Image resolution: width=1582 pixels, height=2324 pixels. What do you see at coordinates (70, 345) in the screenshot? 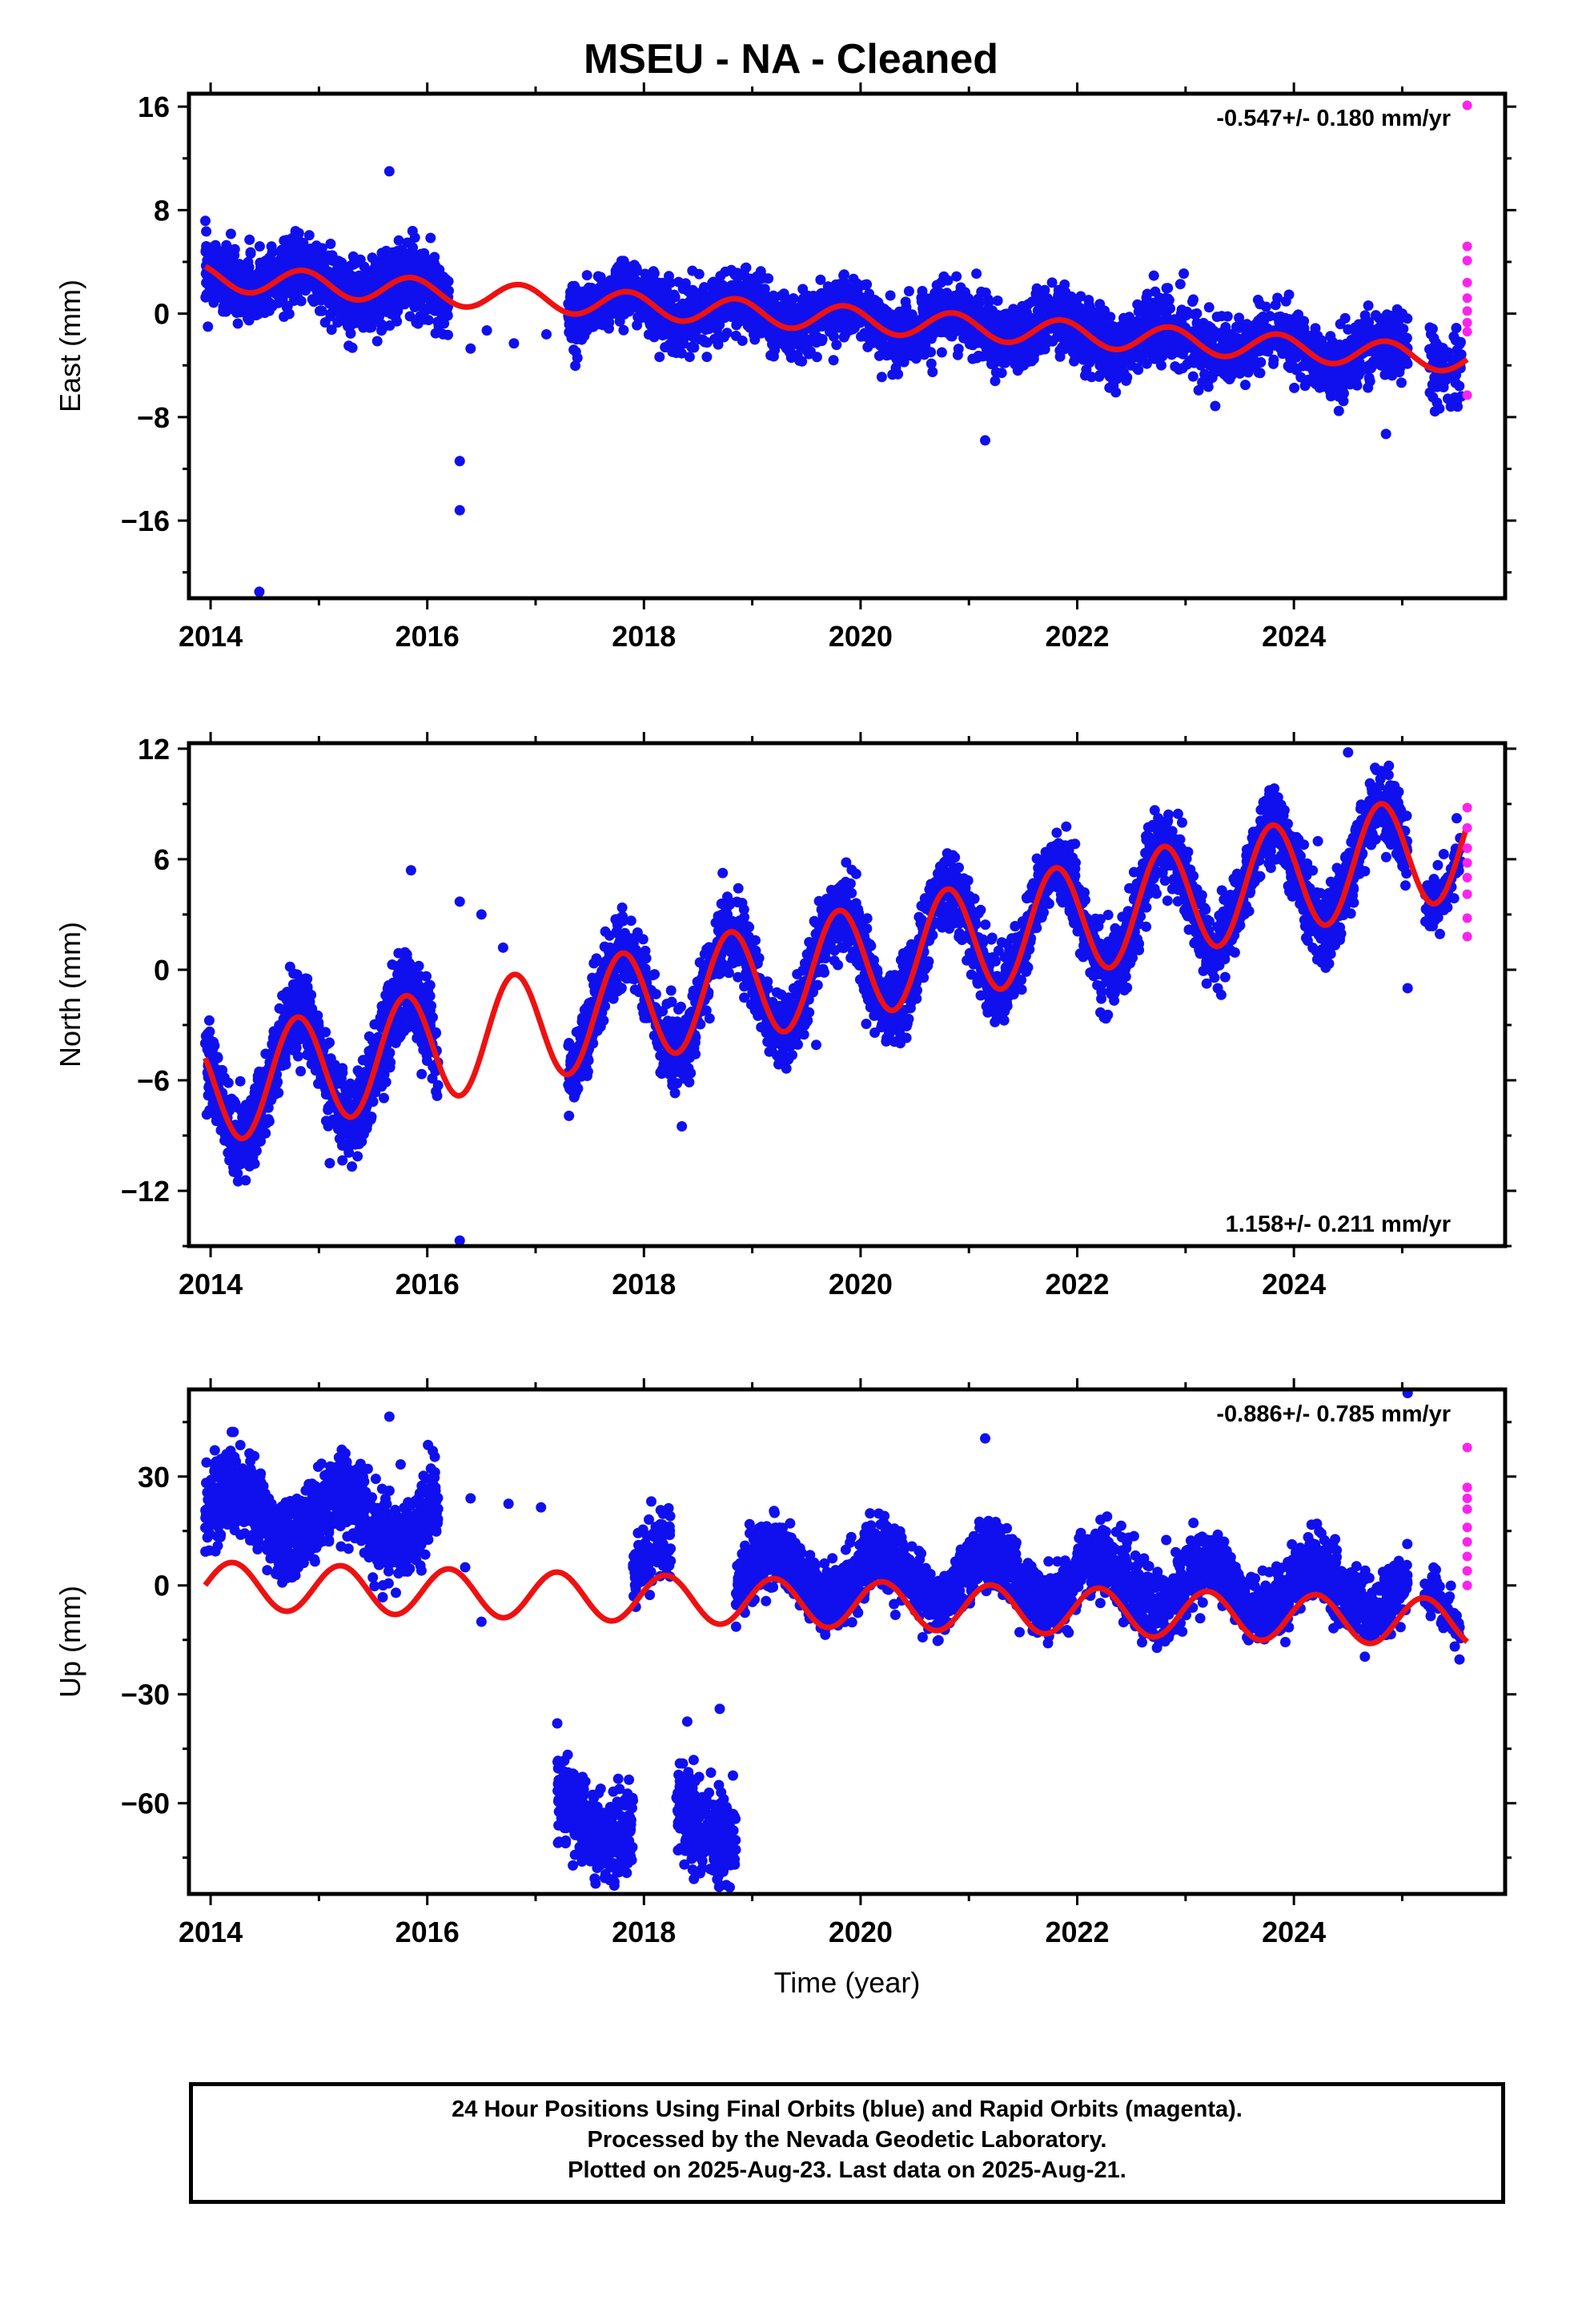
I see `east-ylabel: East (mm)` at bounding box center [70, 345].